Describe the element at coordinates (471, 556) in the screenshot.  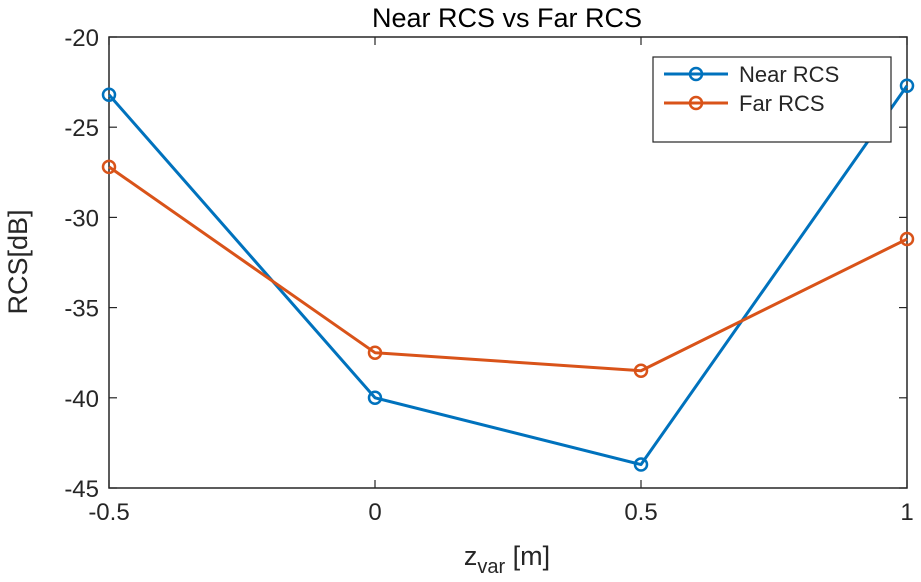
I see `x-axis-label-main: z` at that location.